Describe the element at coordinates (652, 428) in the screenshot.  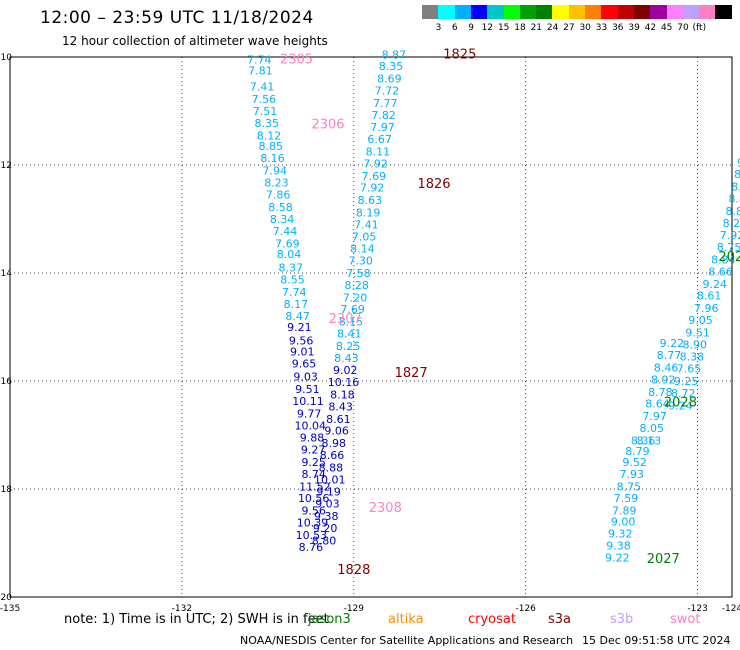
I see `wave-height-value: 8.05` at that location.